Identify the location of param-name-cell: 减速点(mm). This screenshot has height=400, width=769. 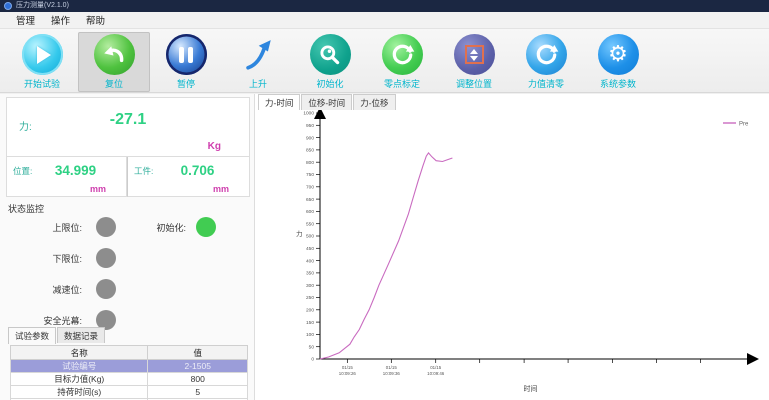
(79, 399).